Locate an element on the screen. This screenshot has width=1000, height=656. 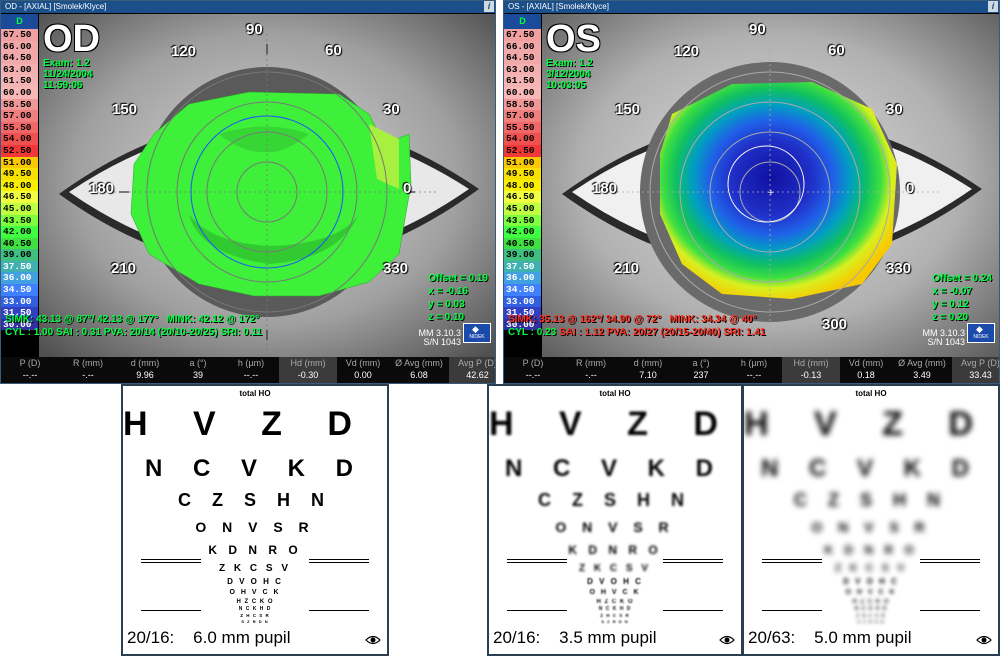
scale-value: 57.00 is located at coordinates (522, 116).